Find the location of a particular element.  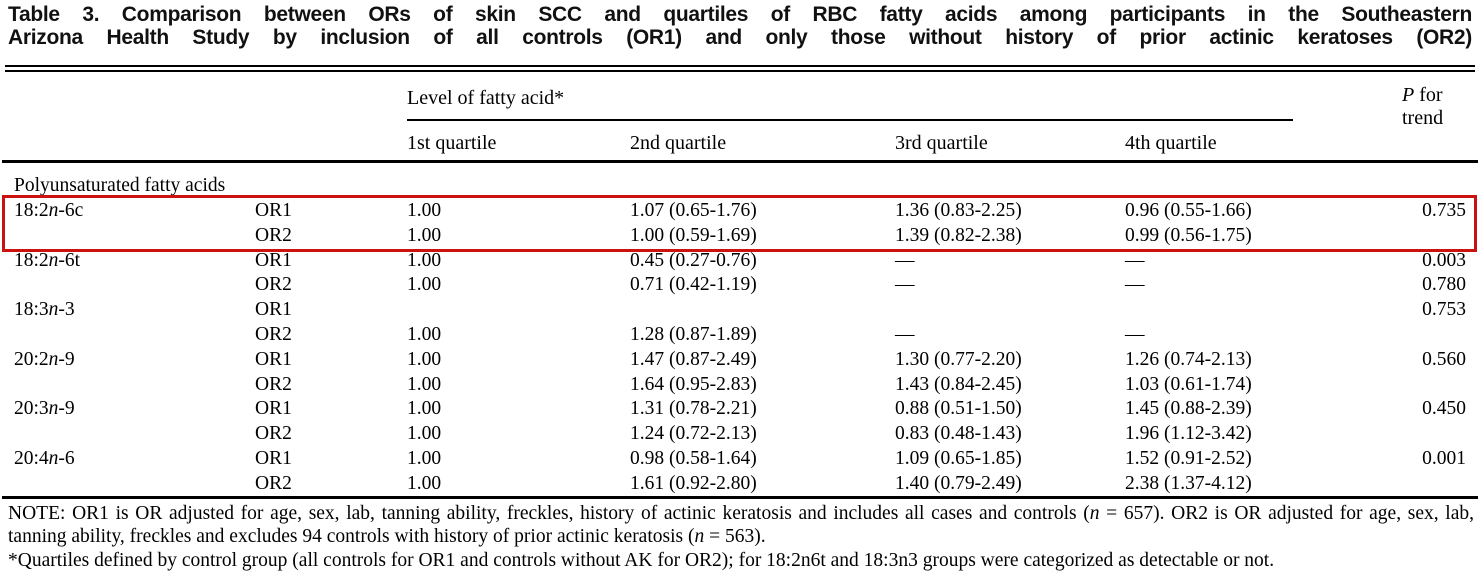

fatty-acid-label: 18:3n-3 is located at coordinates (44, 310).